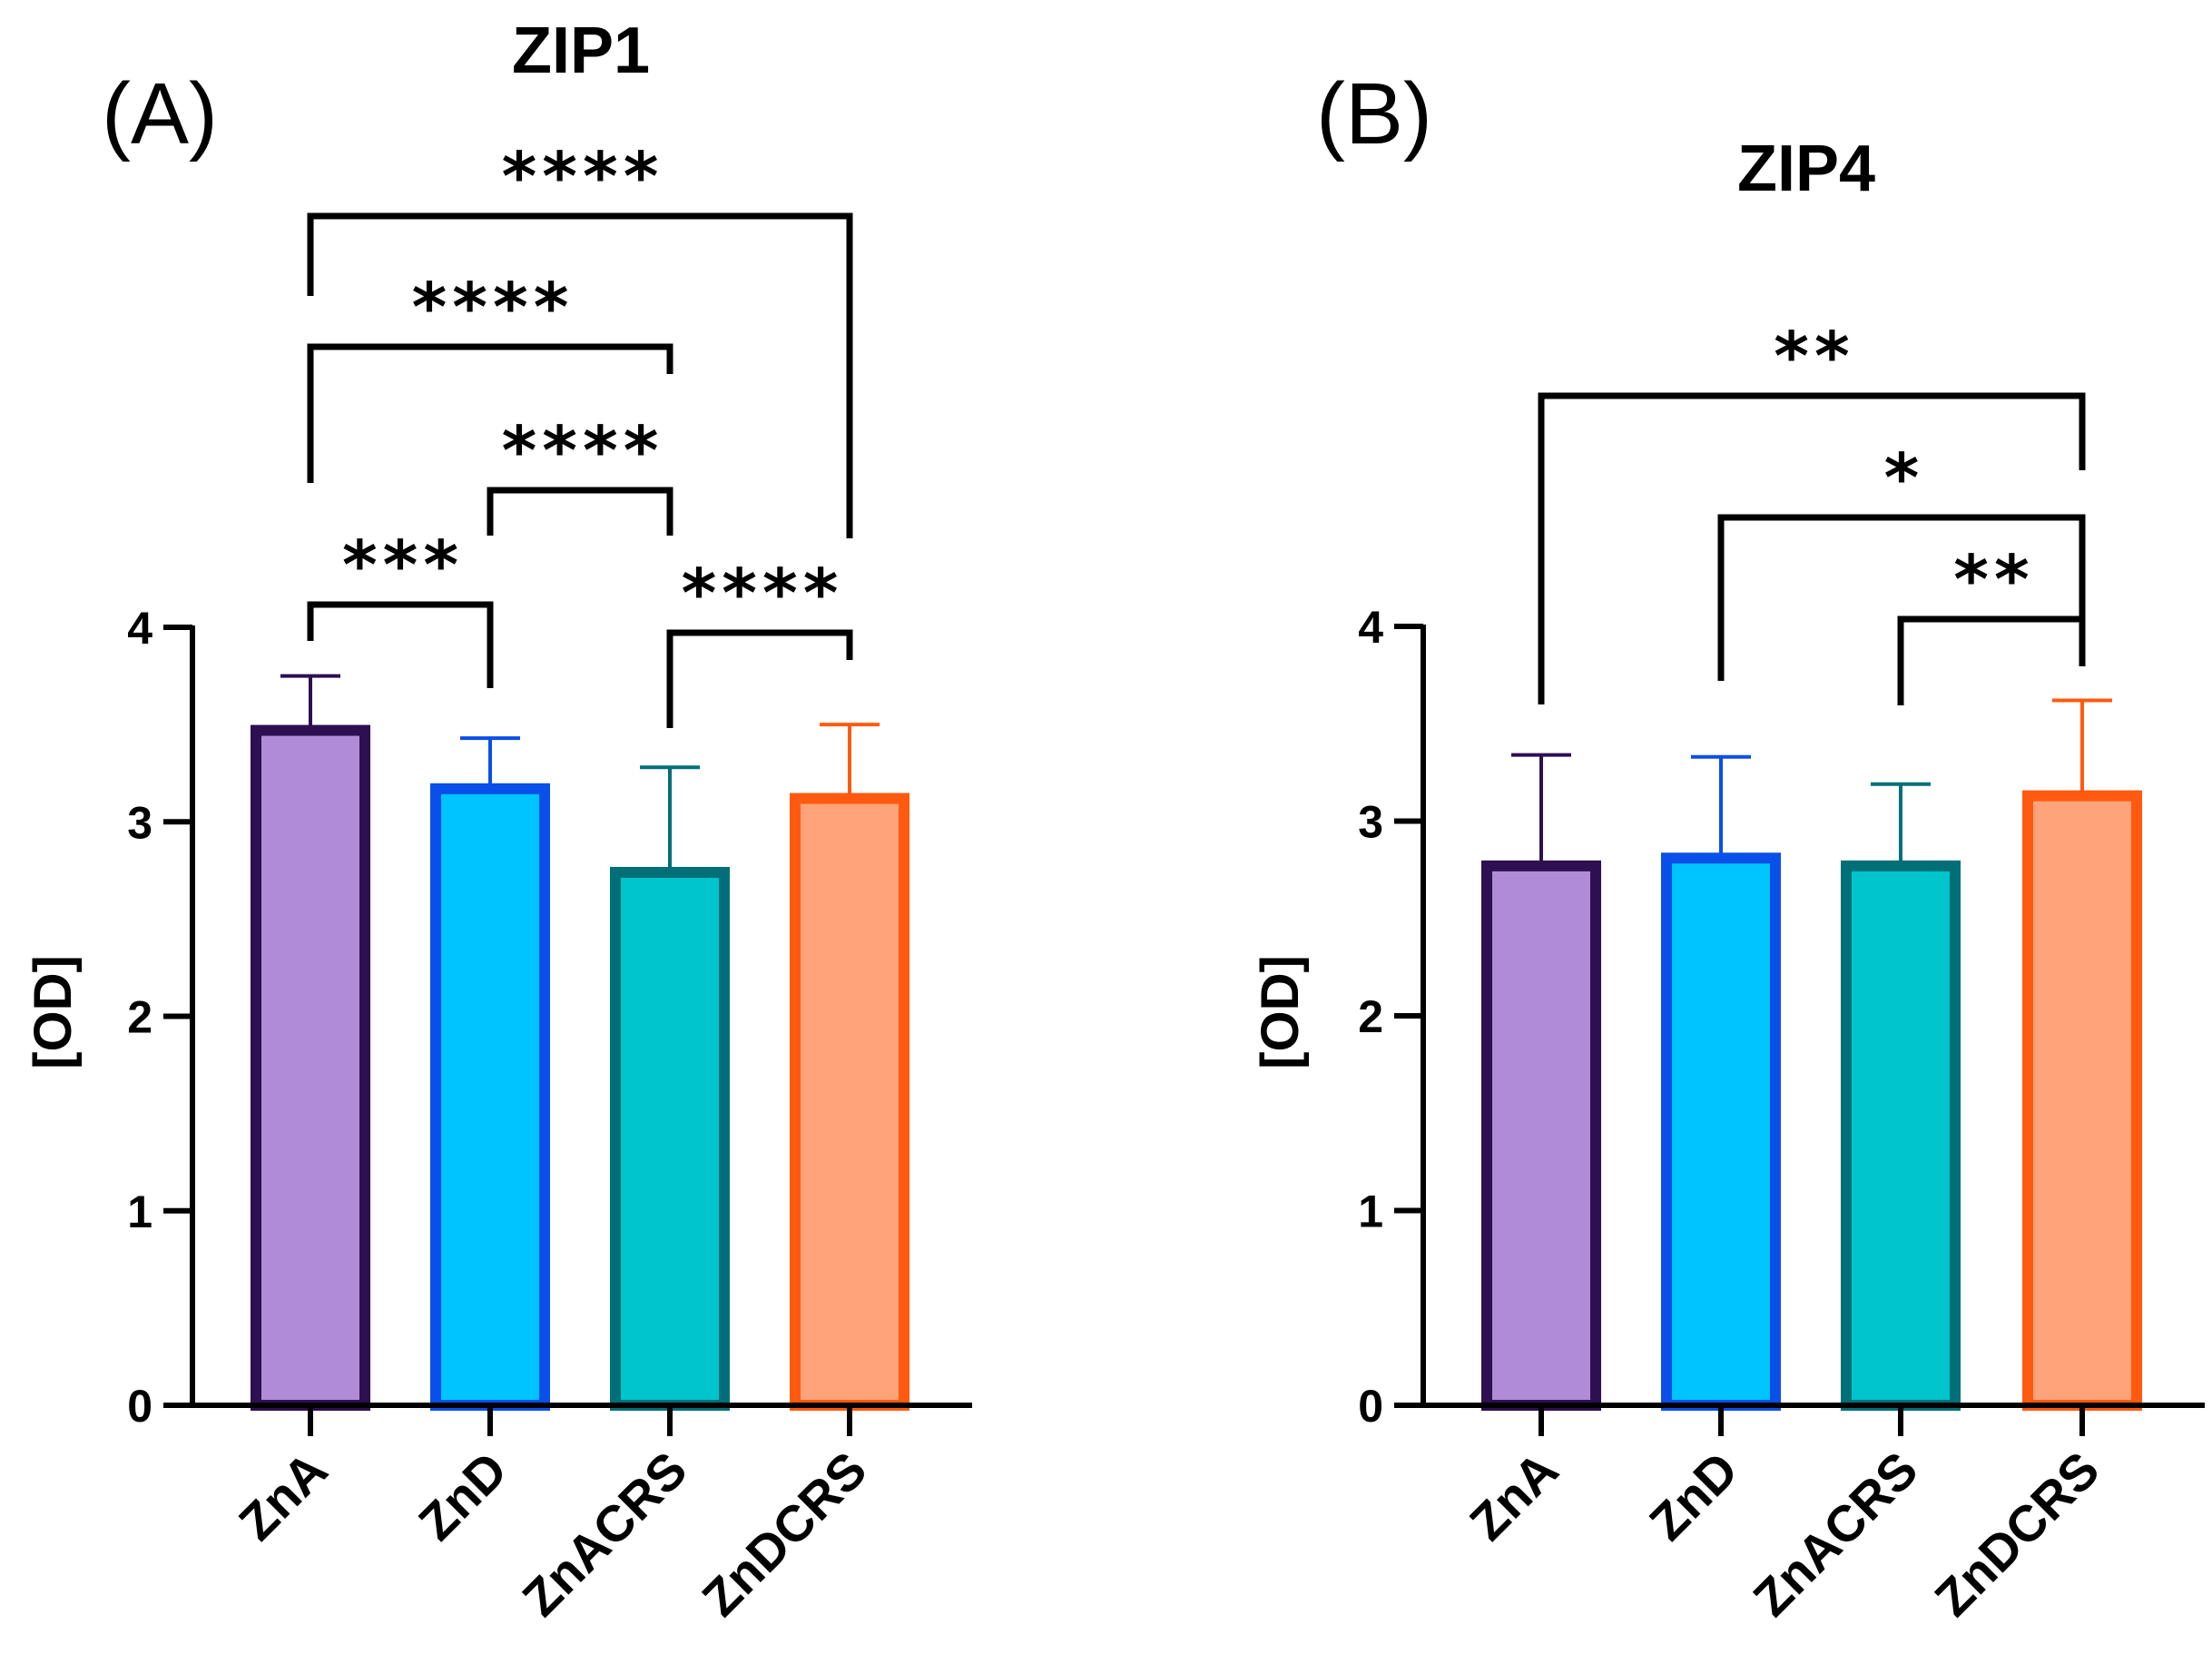  What do you see at coordinates (849, 1102) in the screenshot?
I see `bar-a-zndcrs` at bounding box center [849, 1102].